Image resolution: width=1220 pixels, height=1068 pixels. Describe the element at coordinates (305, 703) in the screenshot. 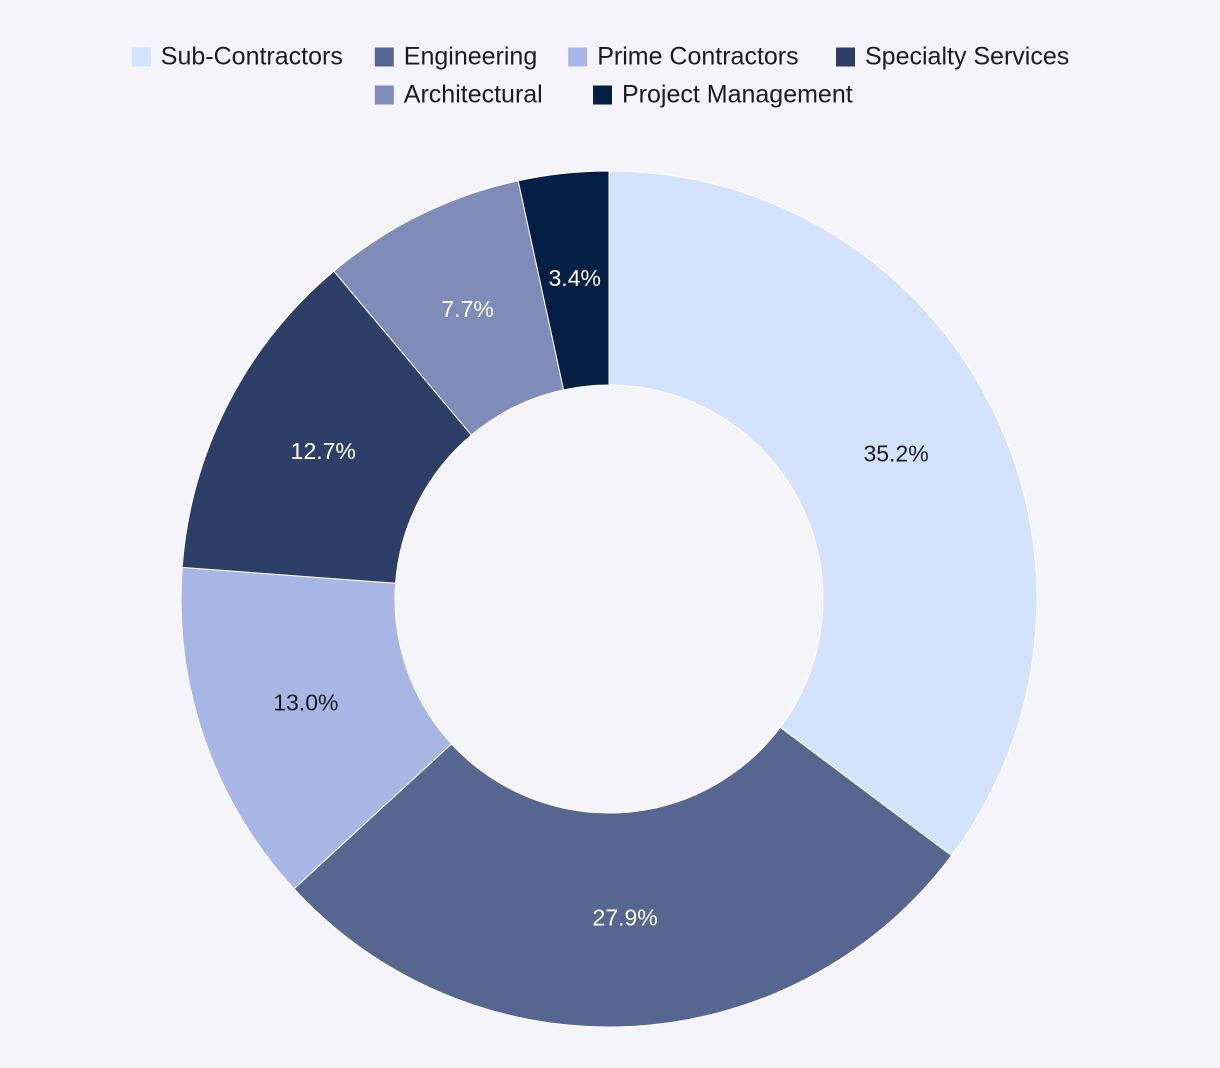

I see `slice-label-prime-contractors: 13.0%` at that location.